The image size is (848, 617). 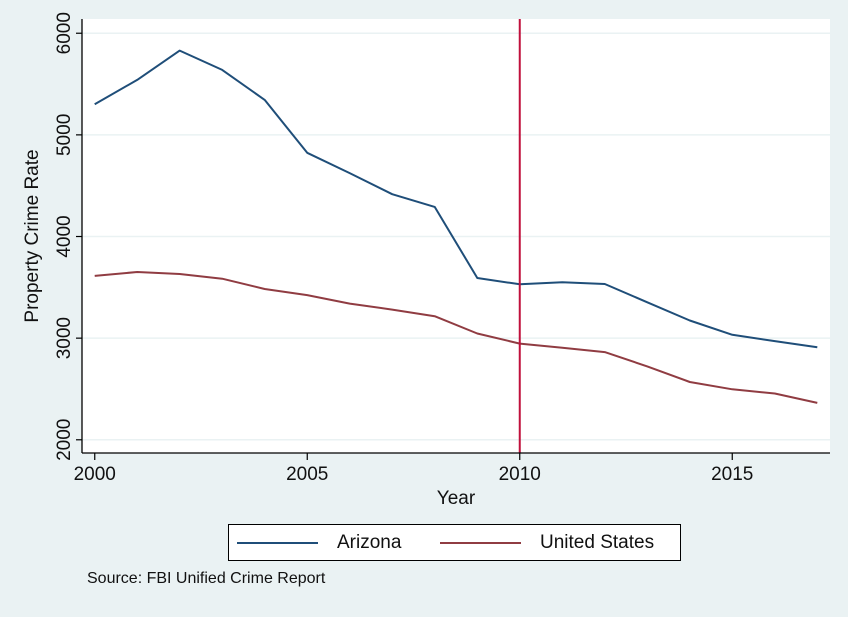 I want to click on x-ticks: 2000 2005 2010 2015, so click(x=413, y=469).